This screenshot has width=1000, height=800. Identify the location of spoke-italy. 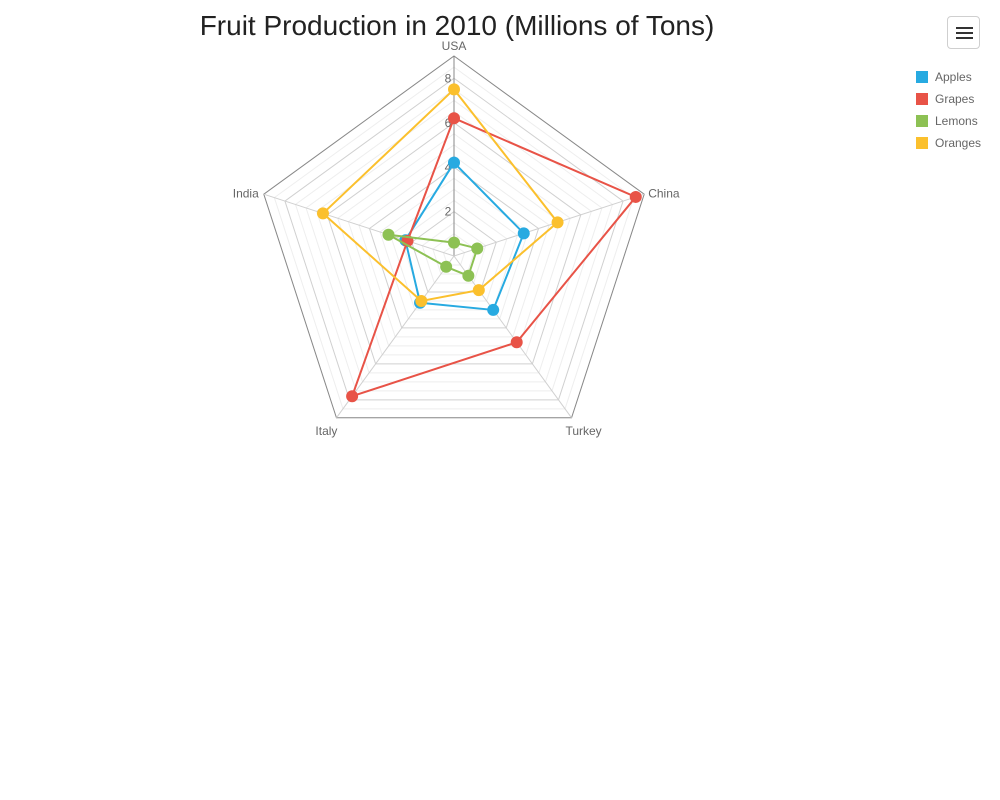
(395, 337).